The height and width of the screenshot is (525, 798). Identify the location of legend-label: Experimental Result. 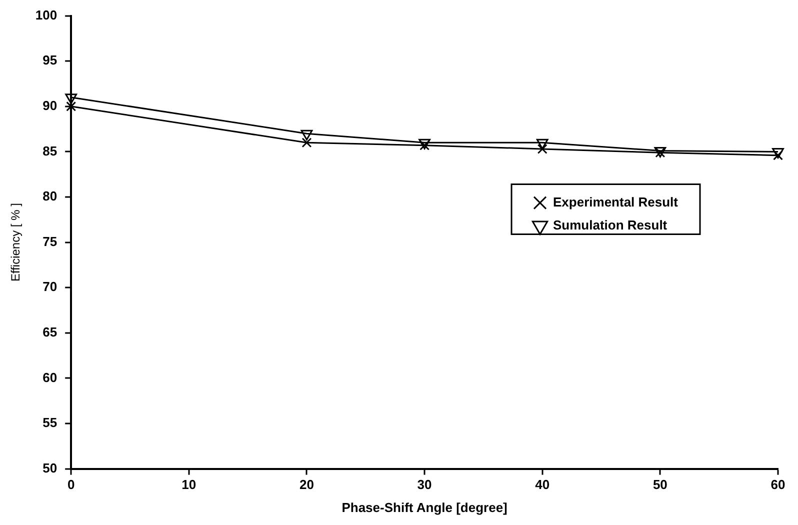
(616, 202).